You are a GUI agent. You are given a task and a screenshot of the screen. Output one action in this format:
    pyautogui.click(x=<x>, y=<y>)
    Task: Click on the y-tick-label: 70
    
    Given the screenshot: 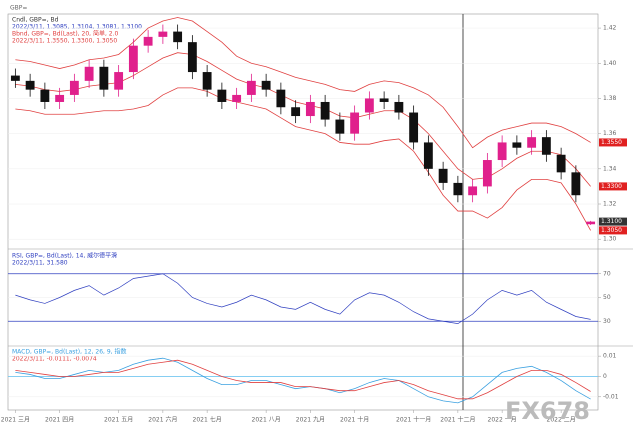 What is the action you would take?
    pyautogui.click(x=607, y=273)
    